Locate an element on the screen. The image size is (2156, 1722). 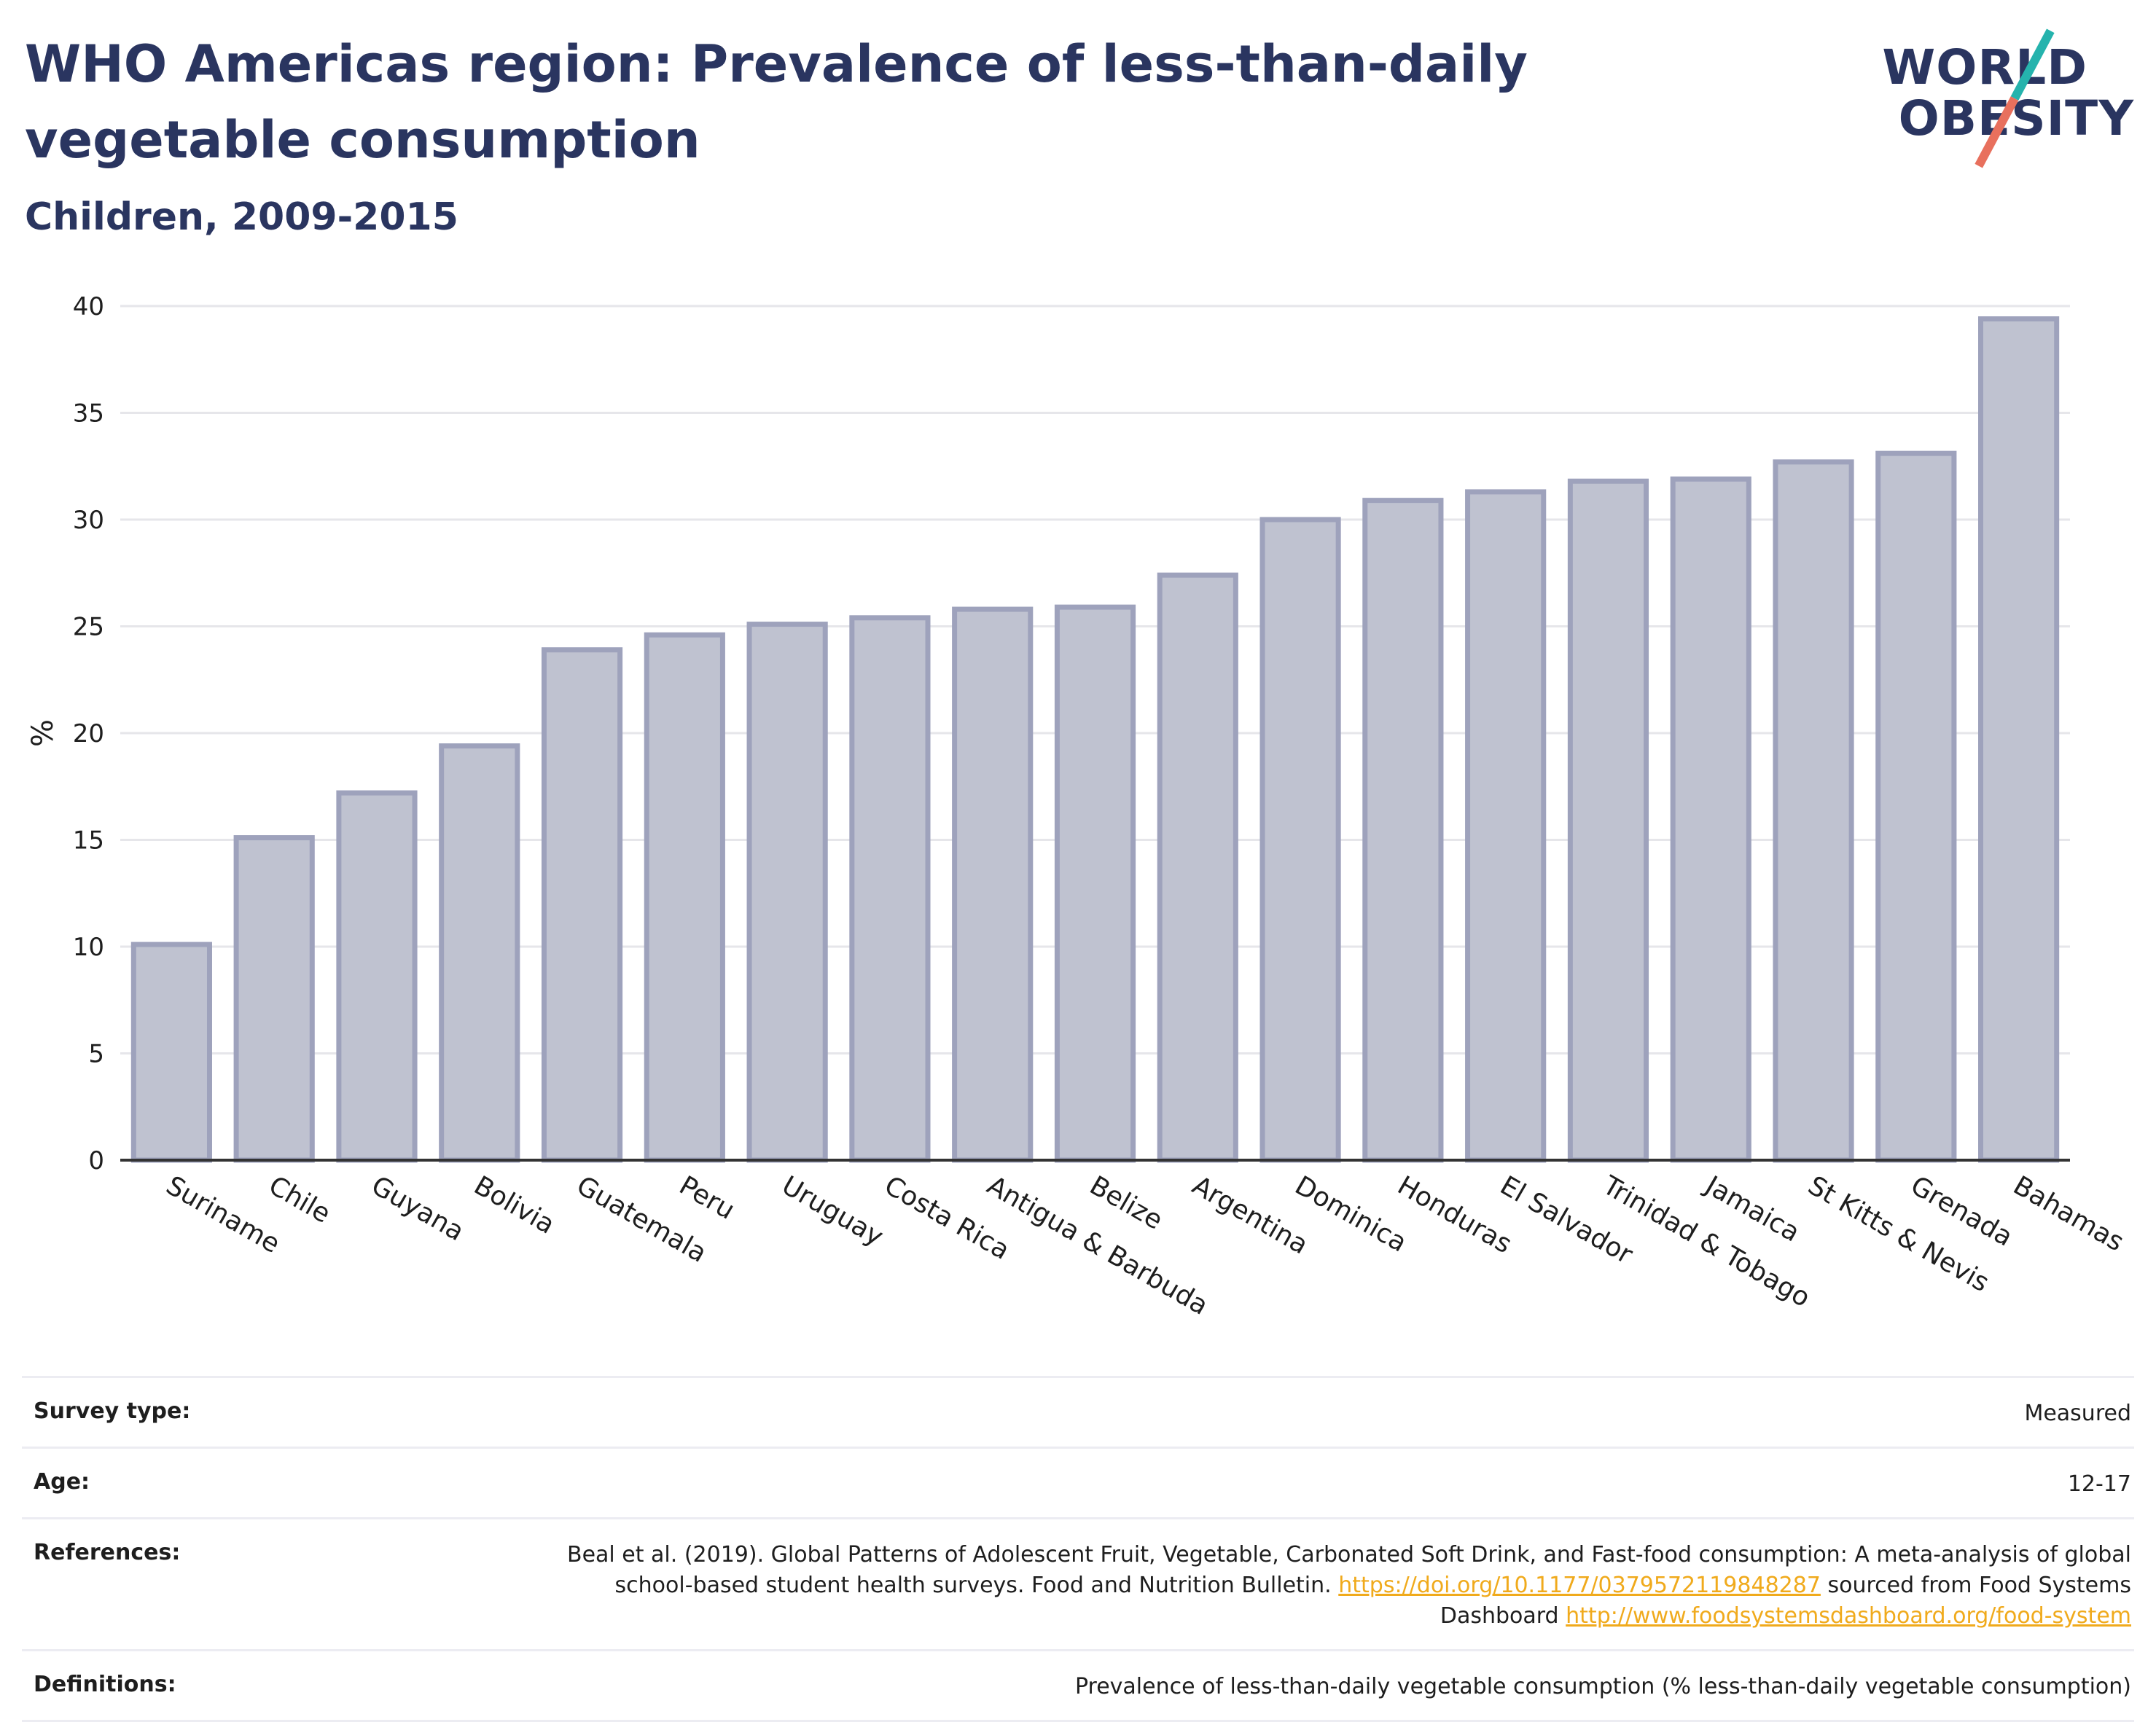
doi-link: https://doi.org/10.1177/0379572119848287 is located at coordinates (1579, 1585).